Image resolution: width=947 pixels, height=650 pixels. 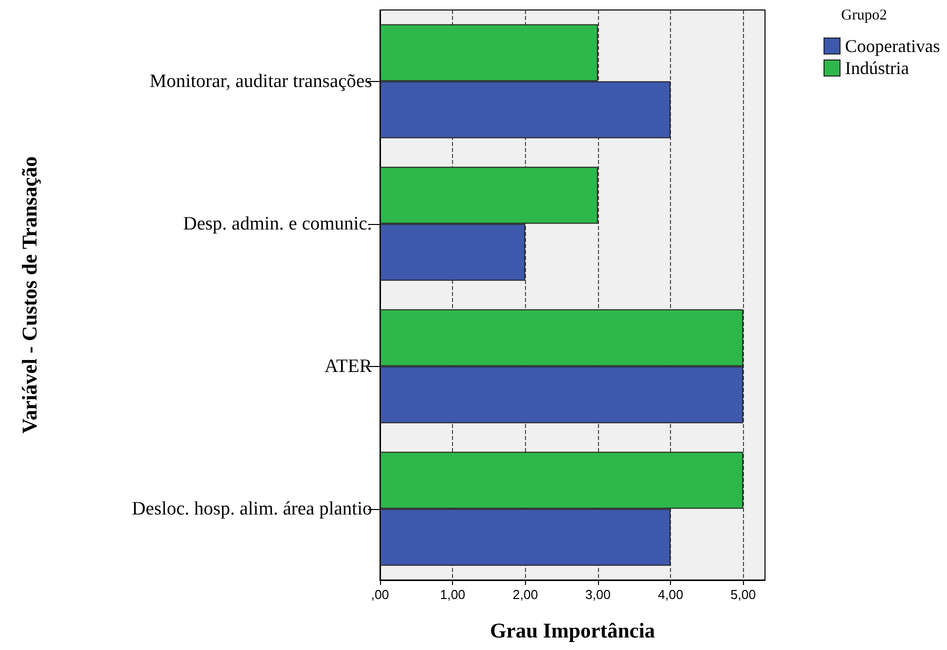 What do you see at coordinates (525, 594) in the screenshot?
I see `x-tick-label: 2,00` at bounding box center [525, 594].